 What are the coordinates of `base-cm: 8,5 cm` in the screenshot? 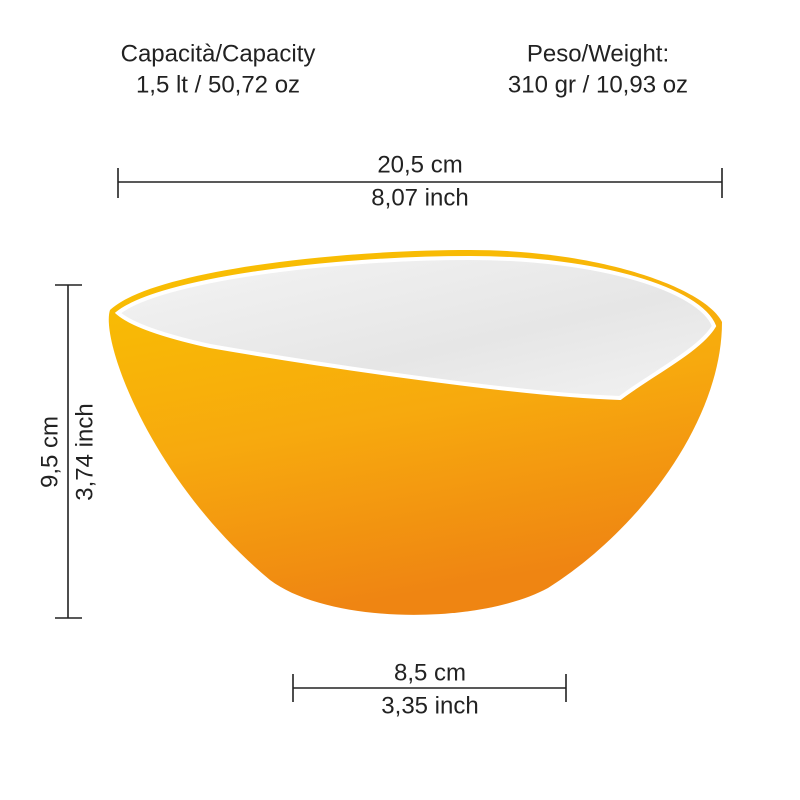 It's located at (430, 672).